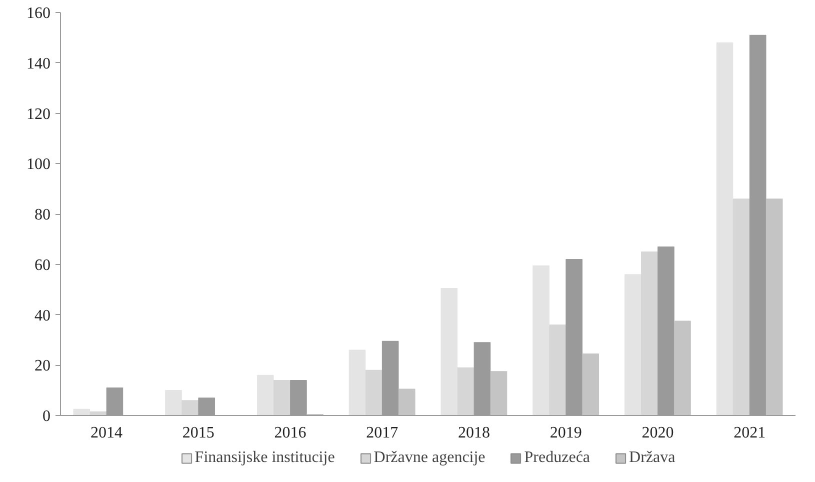  What do you see at coordinates (46, 416) in the screenshot?
I see `y-tick-label: 0` at bounding box center [46, 416].